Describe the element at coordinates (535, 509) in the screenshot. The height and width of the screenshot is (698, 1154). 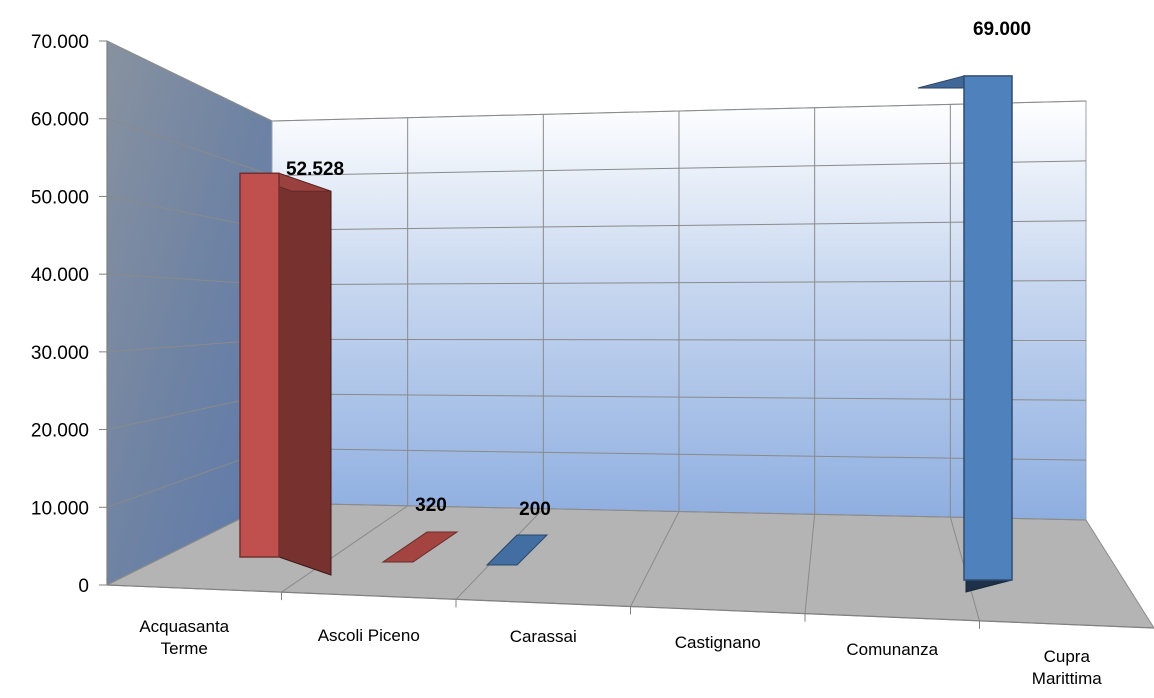
I see `data-label: 200` at that location.